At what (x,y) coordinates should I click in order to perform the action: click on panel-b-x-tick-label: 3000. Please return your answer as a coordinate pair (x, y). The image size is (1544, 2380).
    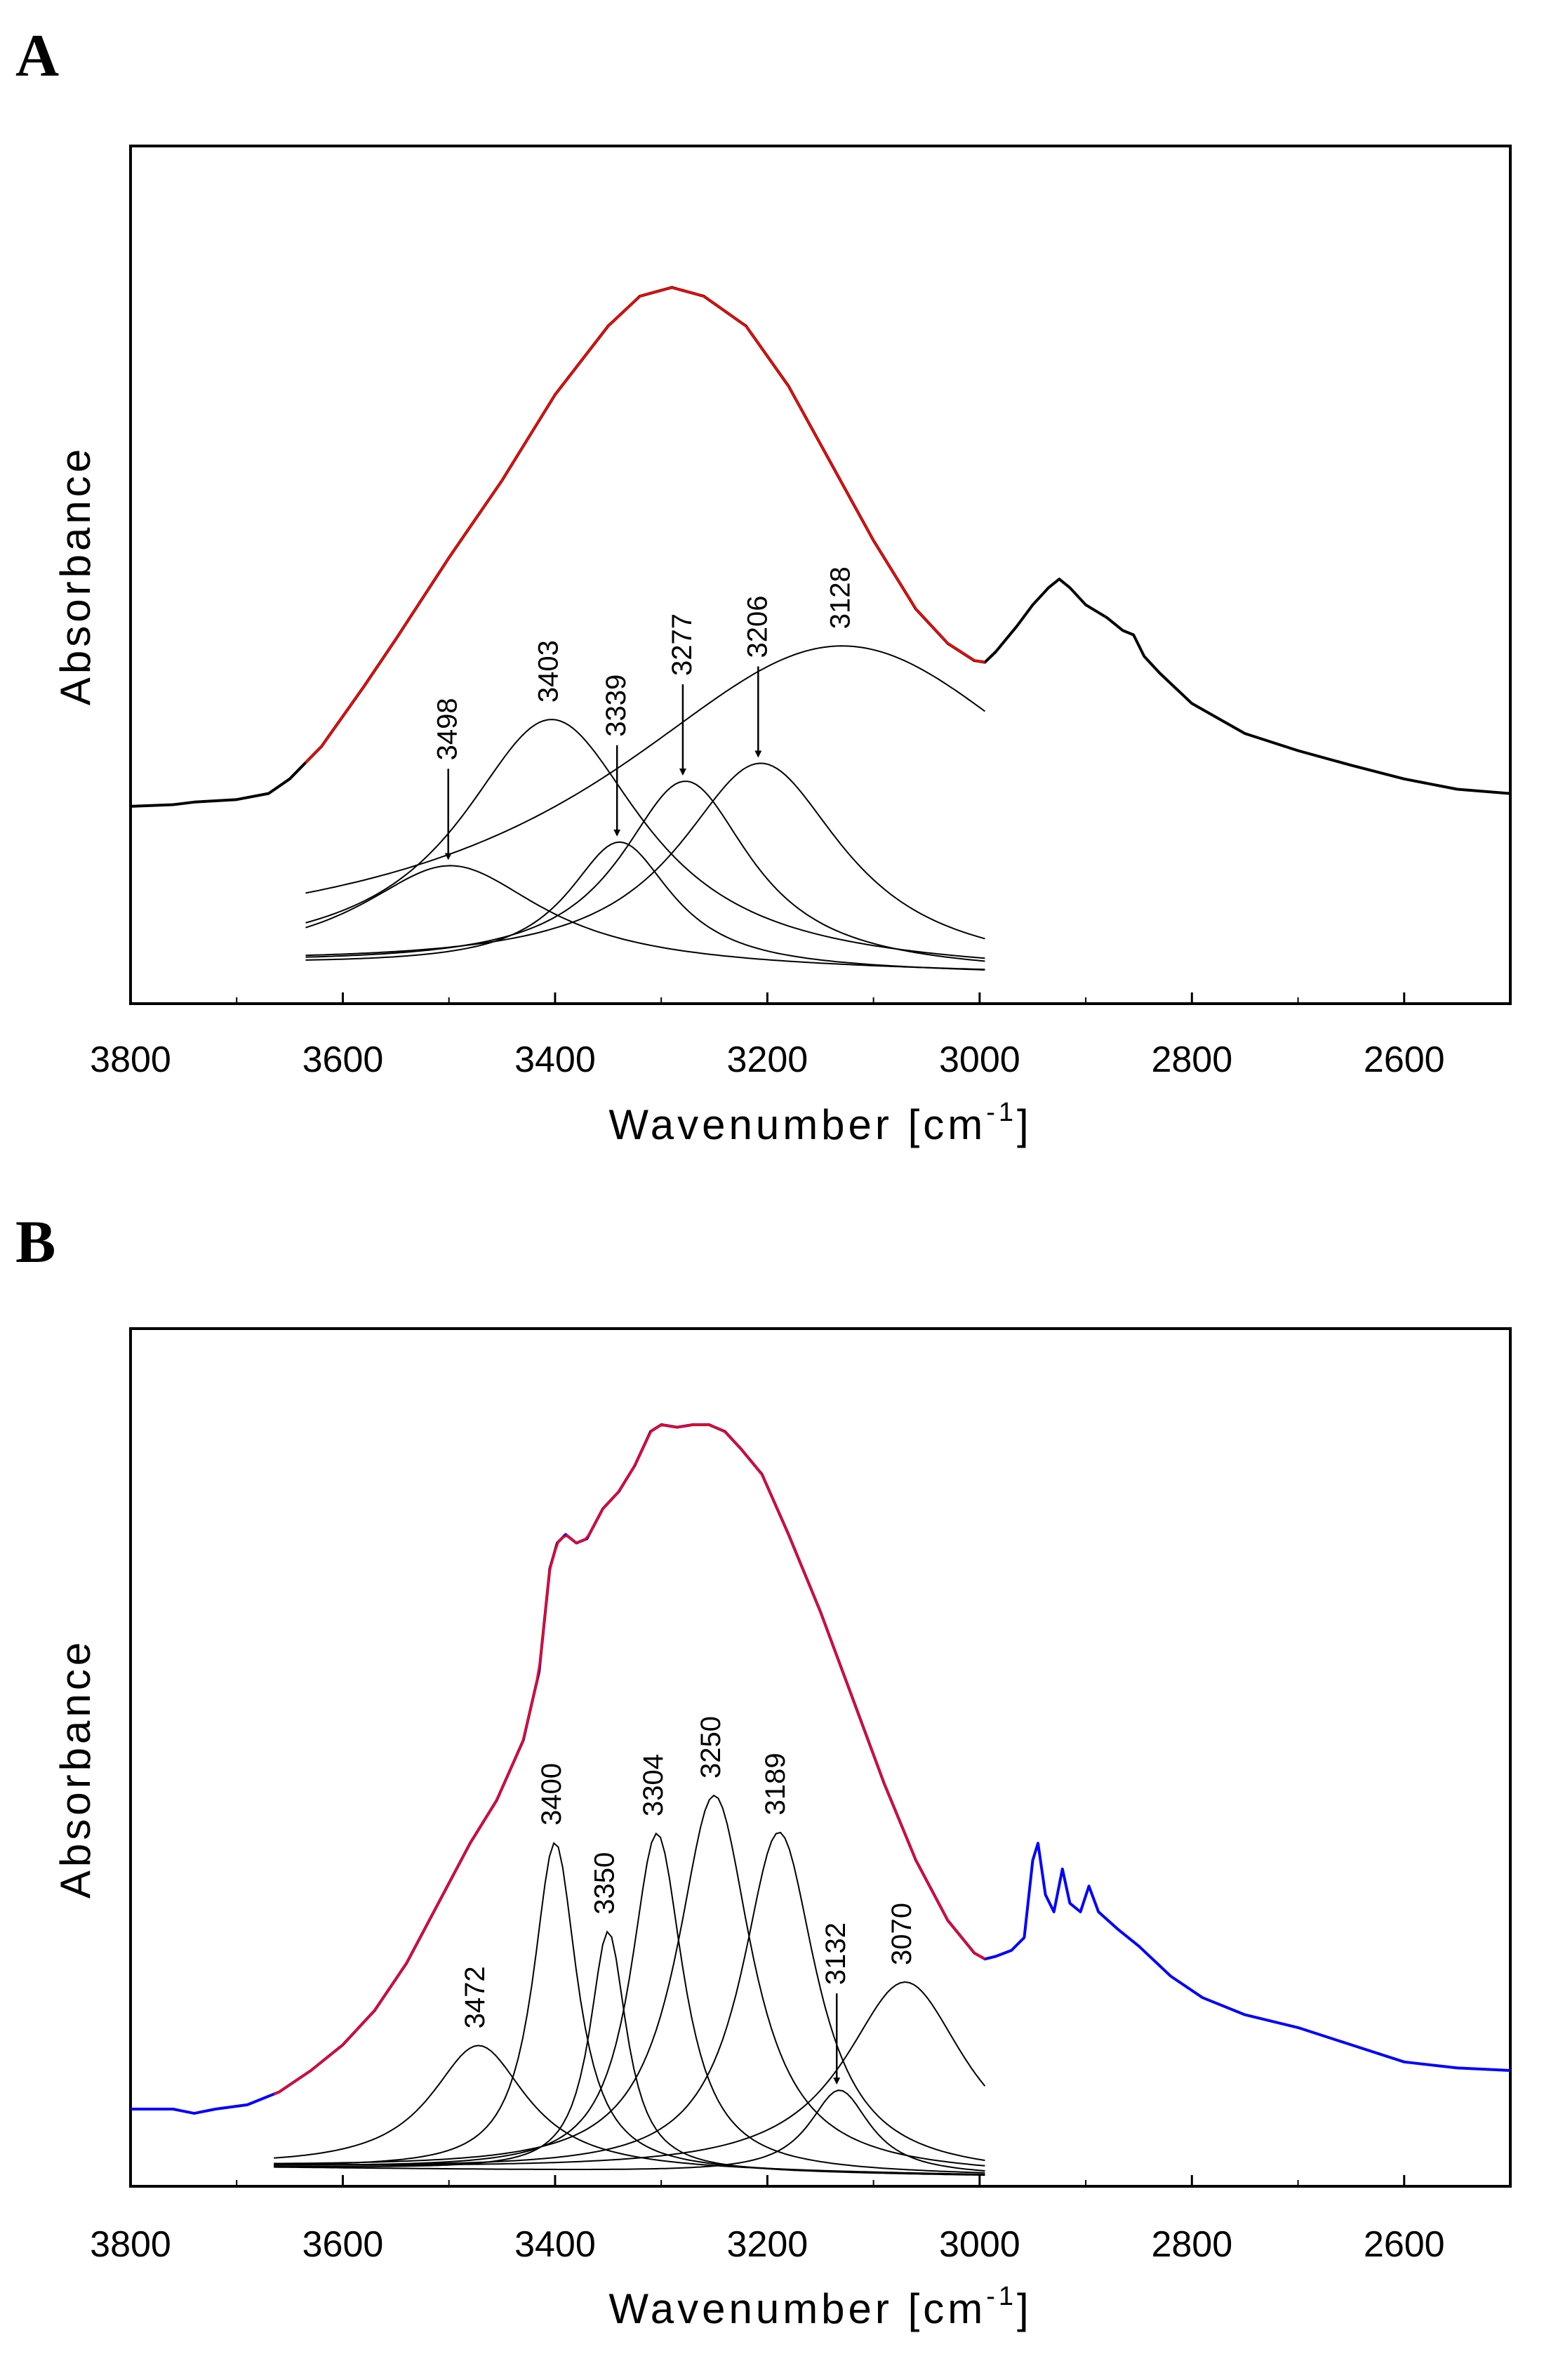
    Looking at the image, I should click on (979, 2244).